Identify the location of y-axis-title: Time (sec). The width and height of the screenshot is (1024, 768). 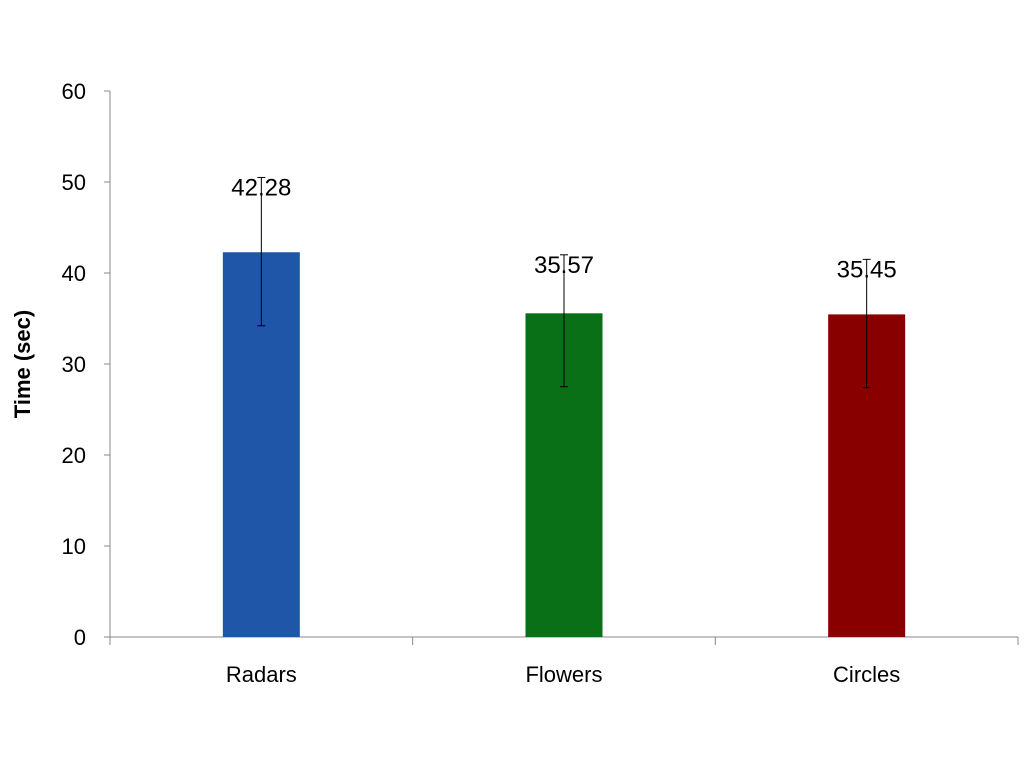
(22, 364).